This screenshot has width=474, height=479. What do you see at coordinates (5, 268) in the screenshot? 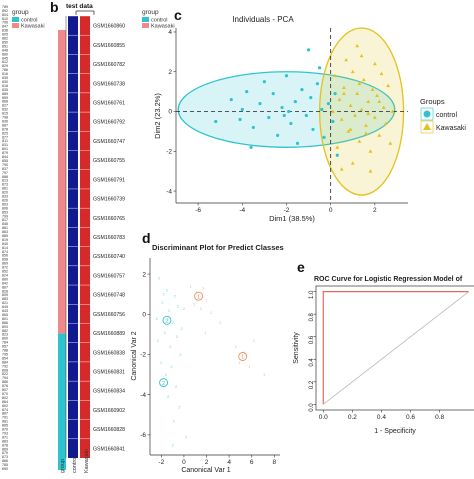
I see `row-number-label: 872` at bounding box center [5, 268].